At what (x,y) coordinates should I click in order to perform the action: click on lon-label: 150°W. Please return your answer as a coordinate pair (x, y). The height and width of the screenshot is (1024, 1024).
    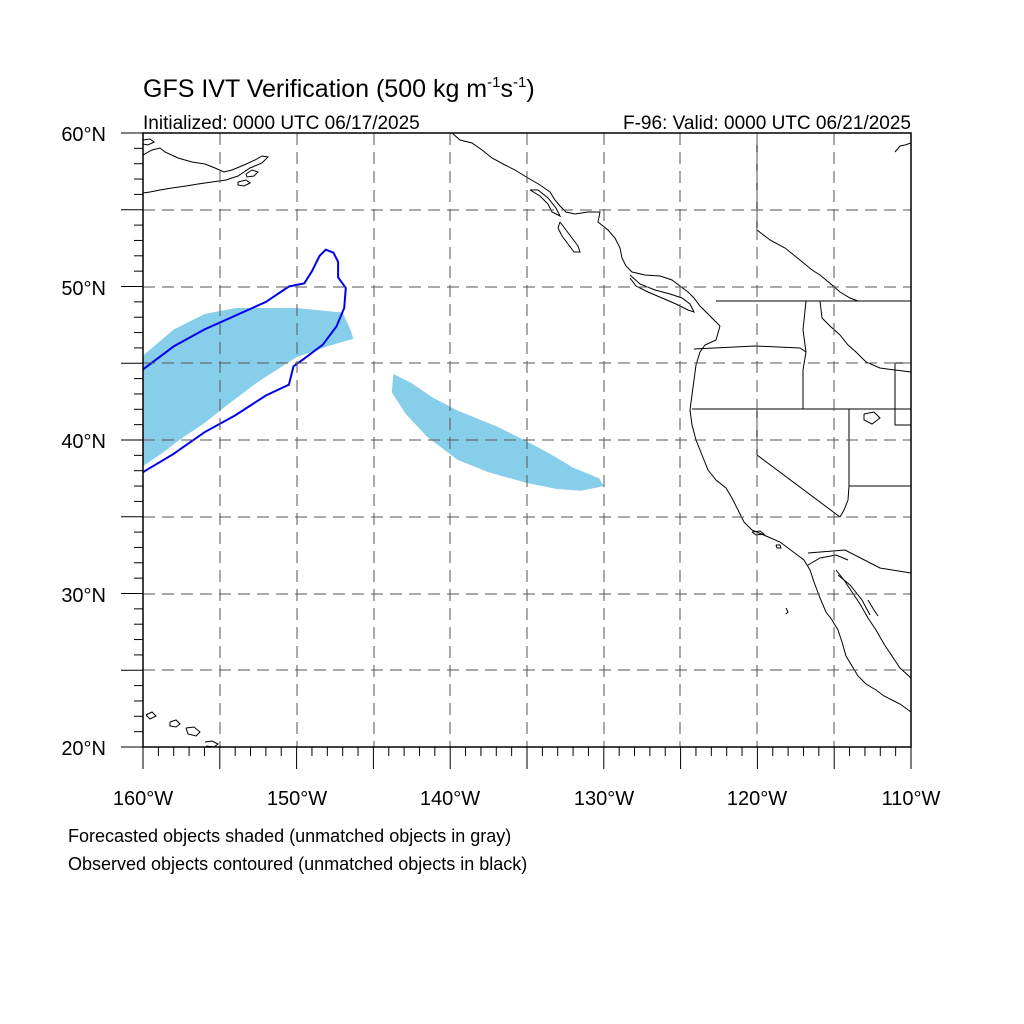
    Looking at the image, I should click on (297, 799).